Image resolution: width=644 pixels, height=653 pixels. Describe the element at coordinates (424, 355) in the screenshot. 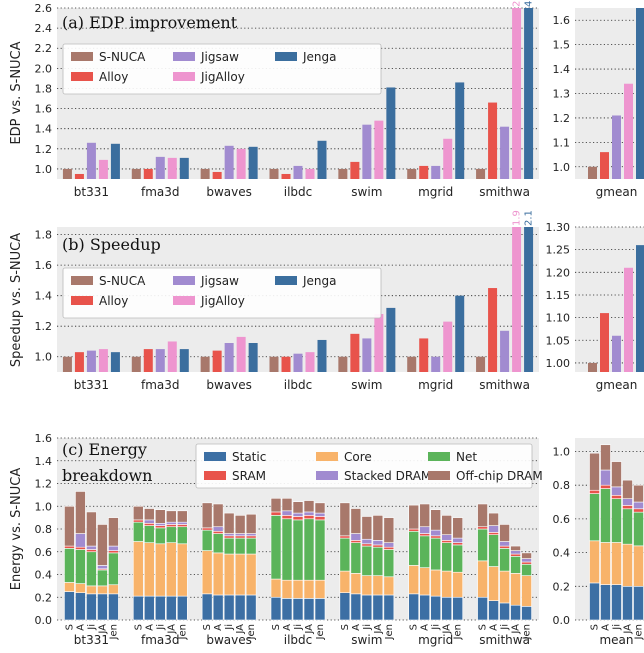

I see `bar-speedup-mgrid-Alloy` at that location.